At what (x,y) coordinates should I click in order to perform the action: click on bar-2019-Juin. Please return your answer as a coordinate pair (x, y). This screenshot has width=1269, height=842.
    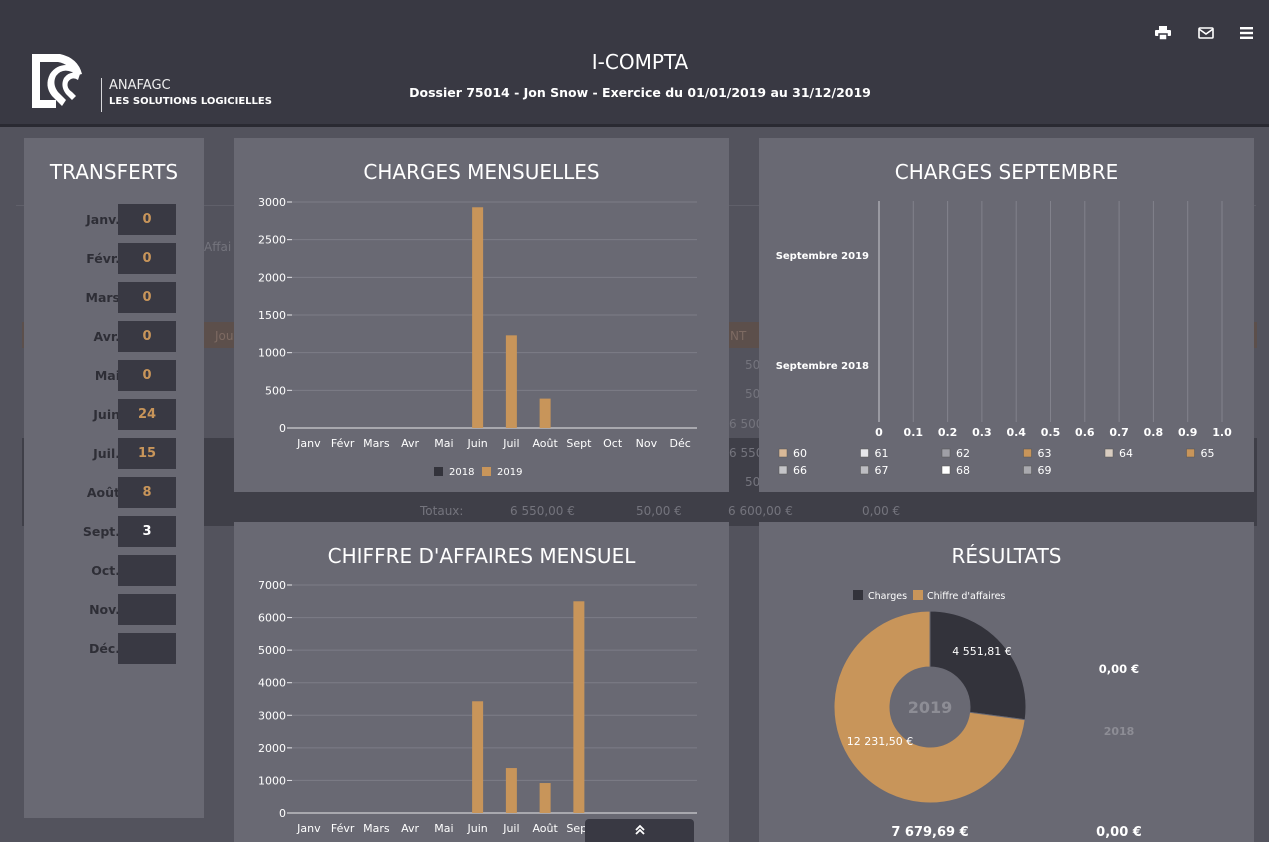
    Looking at the image, I should click on (478, 757).